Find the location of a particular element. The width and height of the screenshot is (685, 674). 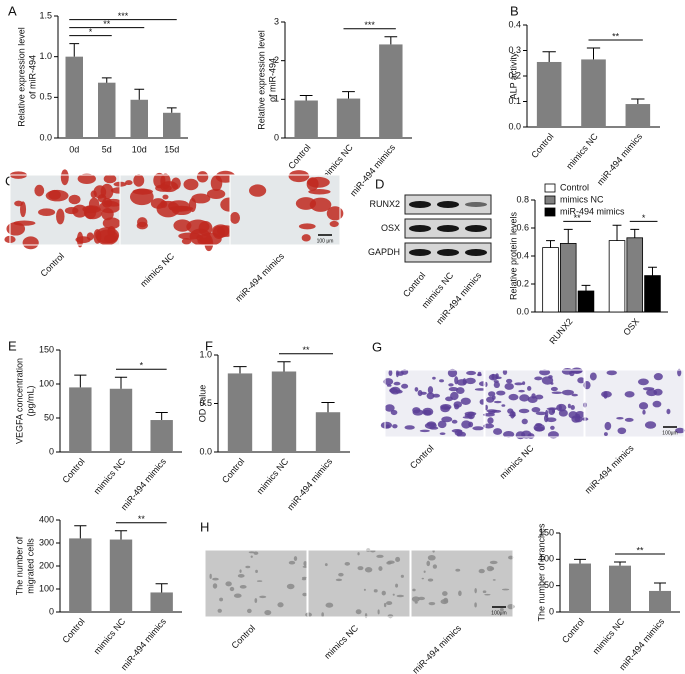

x-tick-label: 15d is located at coordinates (171, 149).